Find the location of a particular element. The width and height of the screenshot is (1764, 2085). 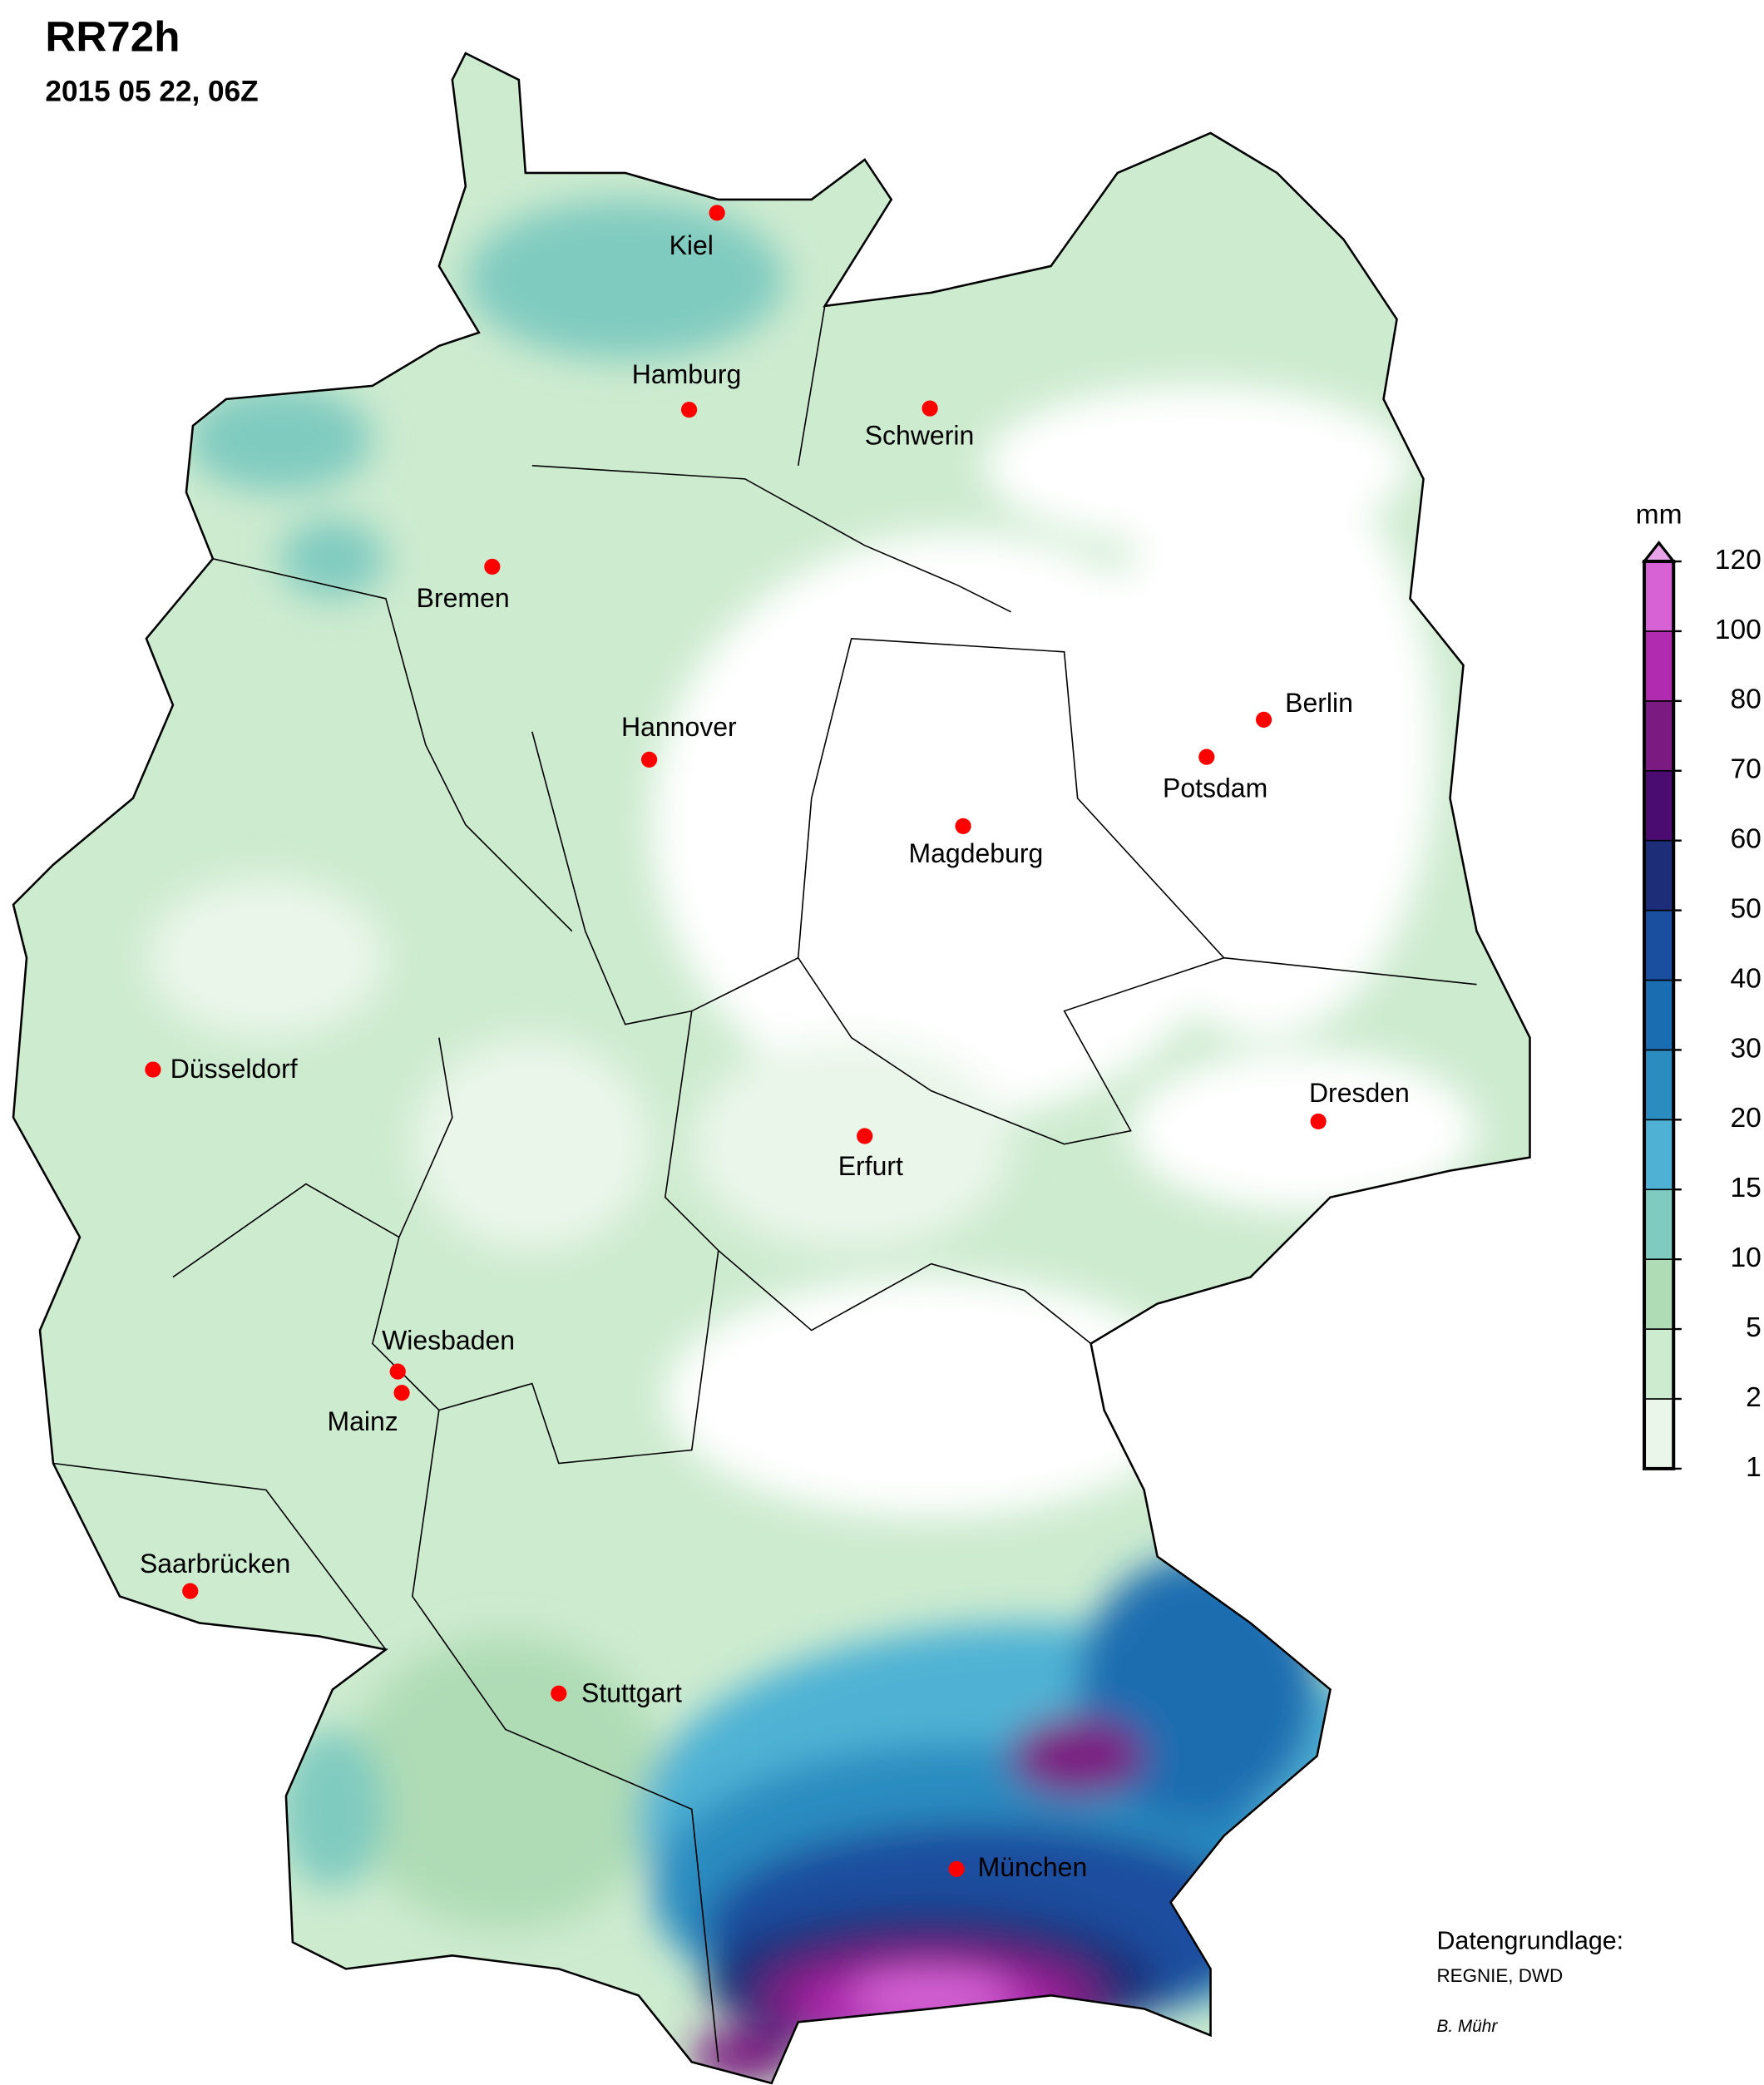

colorbar-label: 120 is located at coordinates (1738, 560).